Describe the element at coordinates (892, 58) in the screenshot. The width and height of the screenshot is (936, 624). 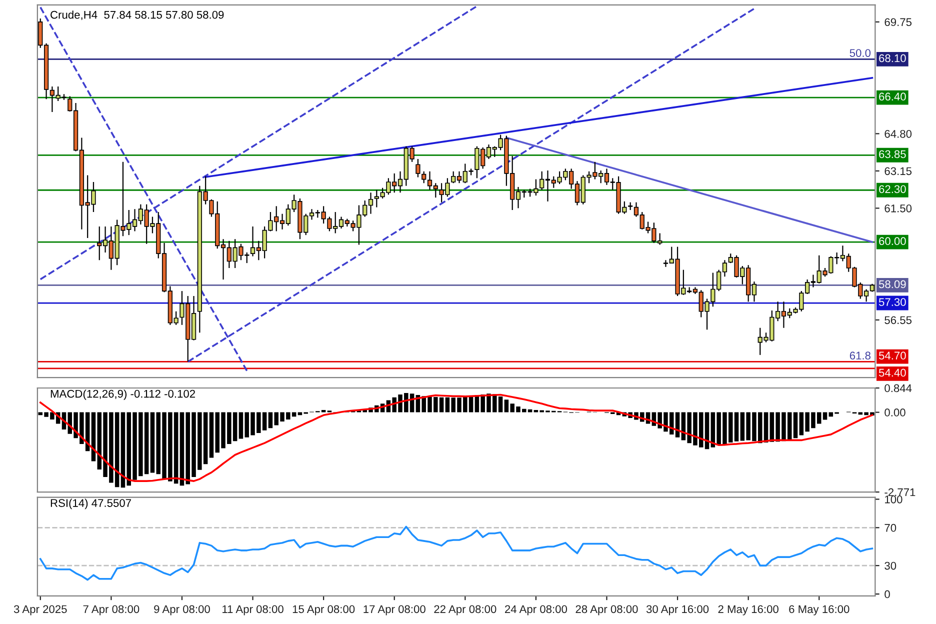
I see `ref-line-label: 68.10` at that location.